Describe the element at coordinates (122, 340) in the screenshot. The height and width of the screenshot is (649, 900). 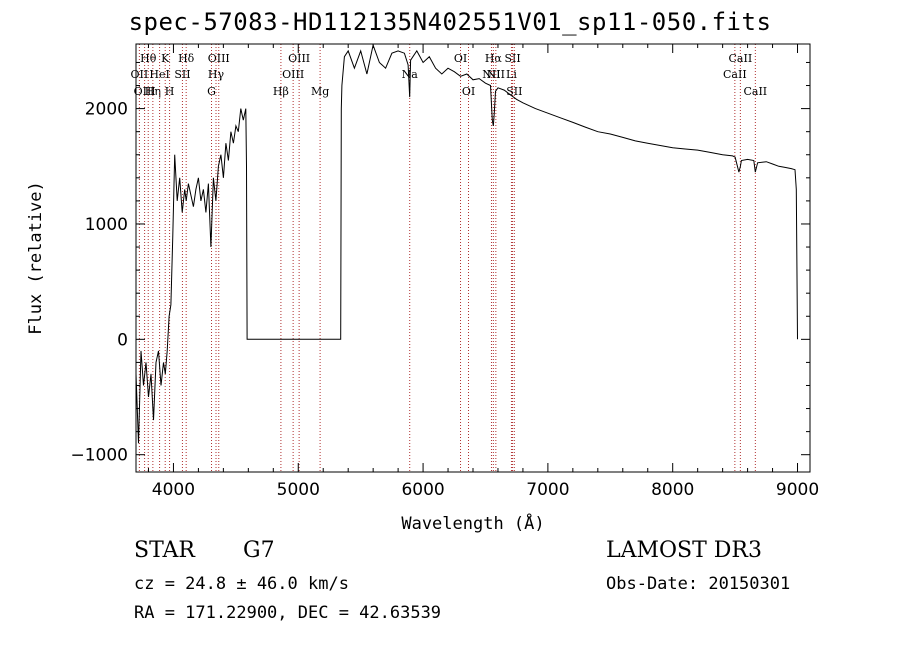
I see `y-tick-label: 0` at that location.